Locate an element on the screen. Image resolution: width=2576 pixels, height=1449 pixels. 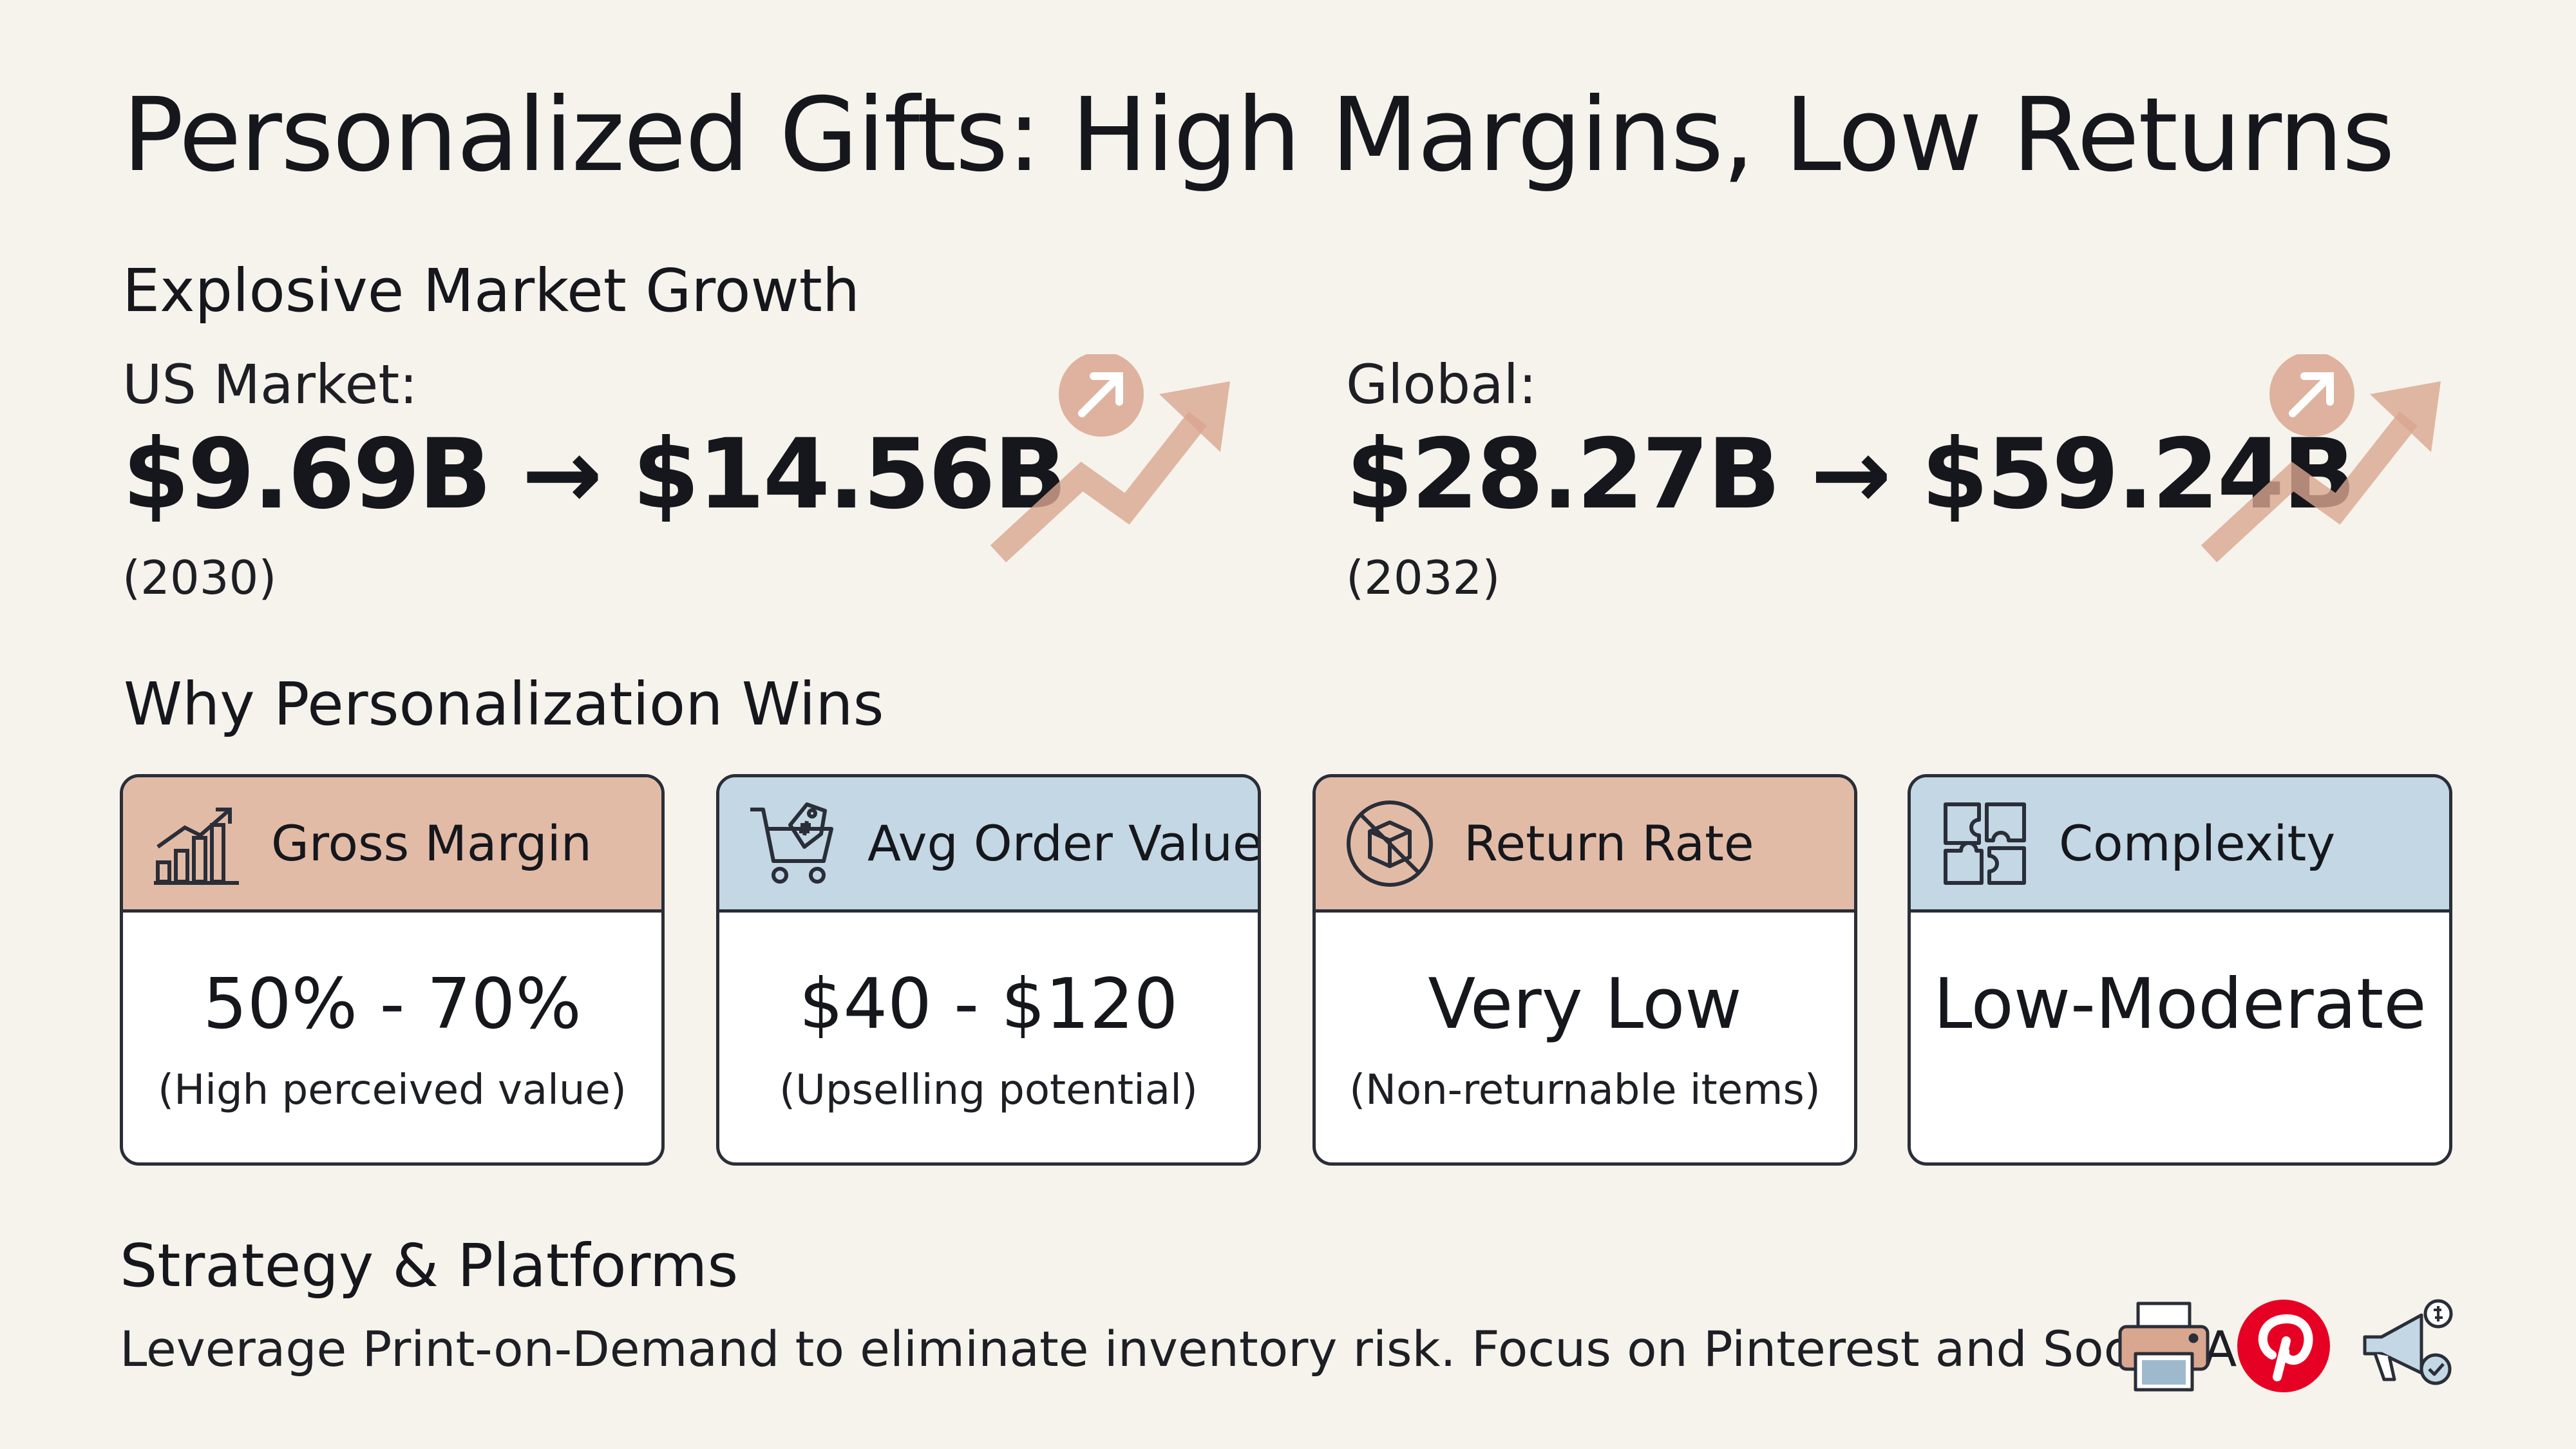
card-value: $40 - $120 is located at coordinates (989, 1005).